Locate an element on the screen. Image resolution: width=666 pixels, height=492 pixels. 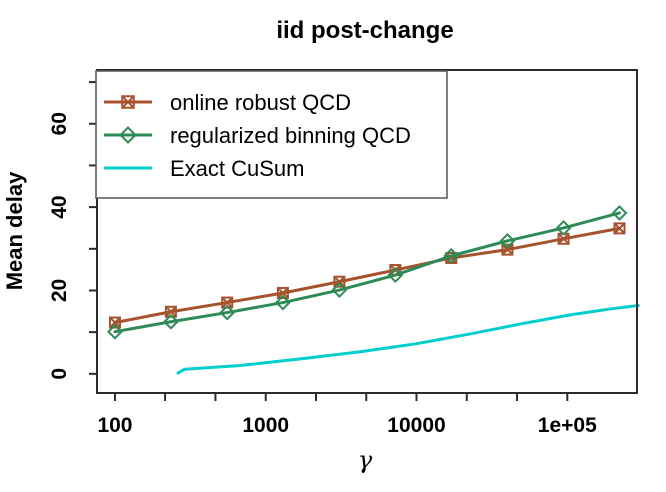
chart-title: iid post-change is located at coordinates (364, 30).